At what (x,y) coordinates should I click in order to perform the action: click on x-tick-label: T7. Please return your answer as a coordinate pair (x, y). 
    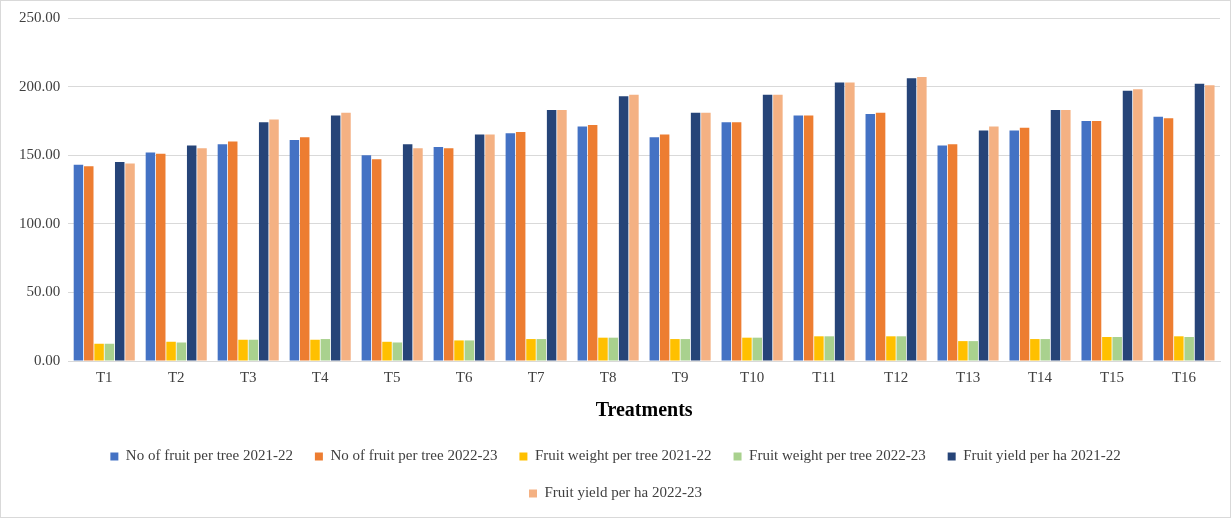
    Looking at the image, I should click on (536, 376).